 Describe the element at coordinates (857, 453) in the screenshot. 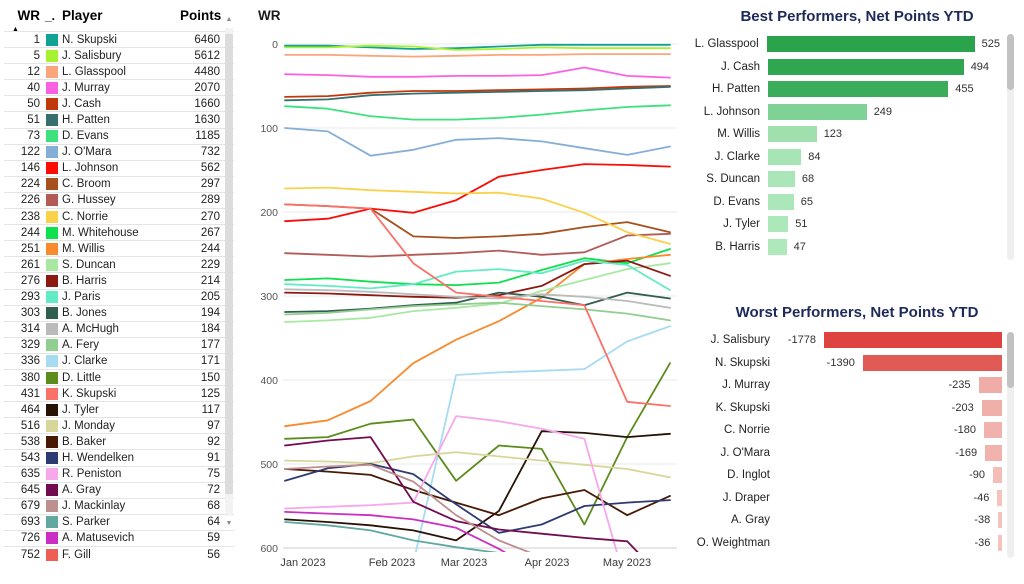

I see `bar-row: J. O'Mara -169` at that location.